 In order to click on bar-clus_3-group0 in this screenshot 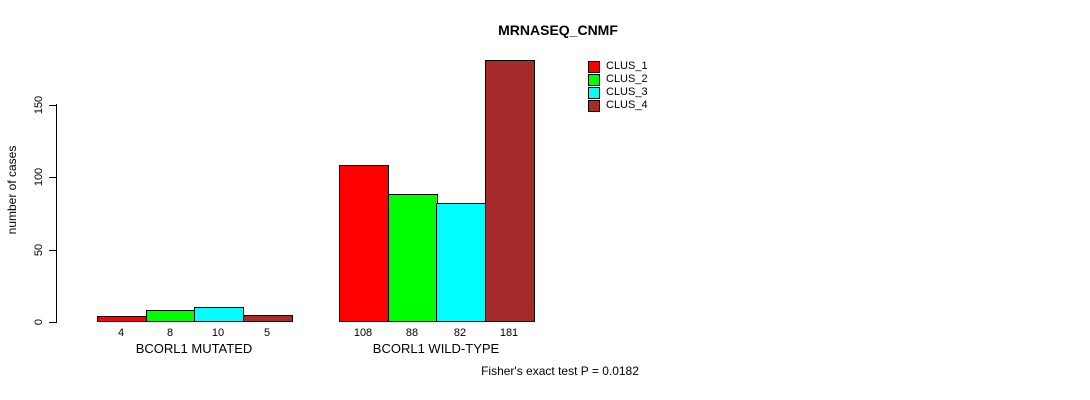, I will do `click(219, 314)`.